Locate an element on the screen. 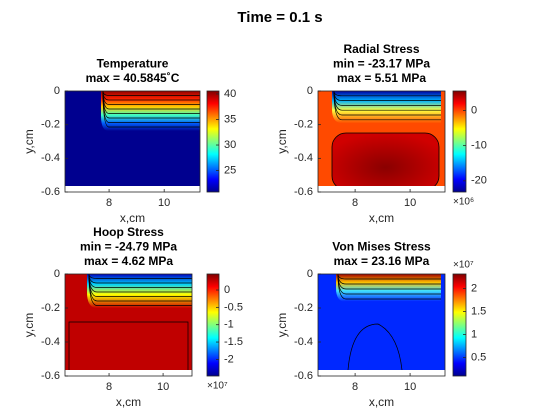 This screenshot has width=560, height=420. subplot-title: min = -23.17 MPa is located at coordinates (381, 64).